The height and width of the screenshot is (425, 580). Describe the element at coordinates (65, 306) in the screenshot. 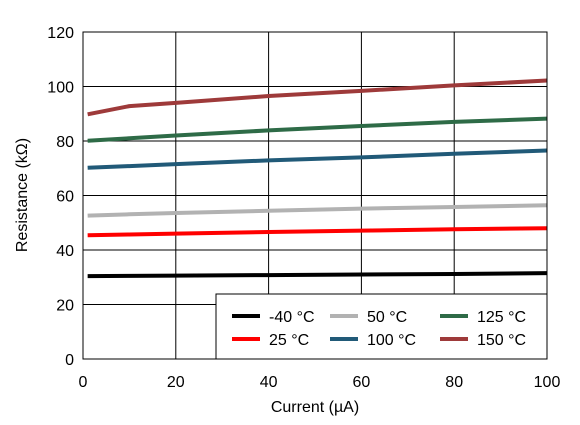

I see `y-tick-label: 20` at that location.